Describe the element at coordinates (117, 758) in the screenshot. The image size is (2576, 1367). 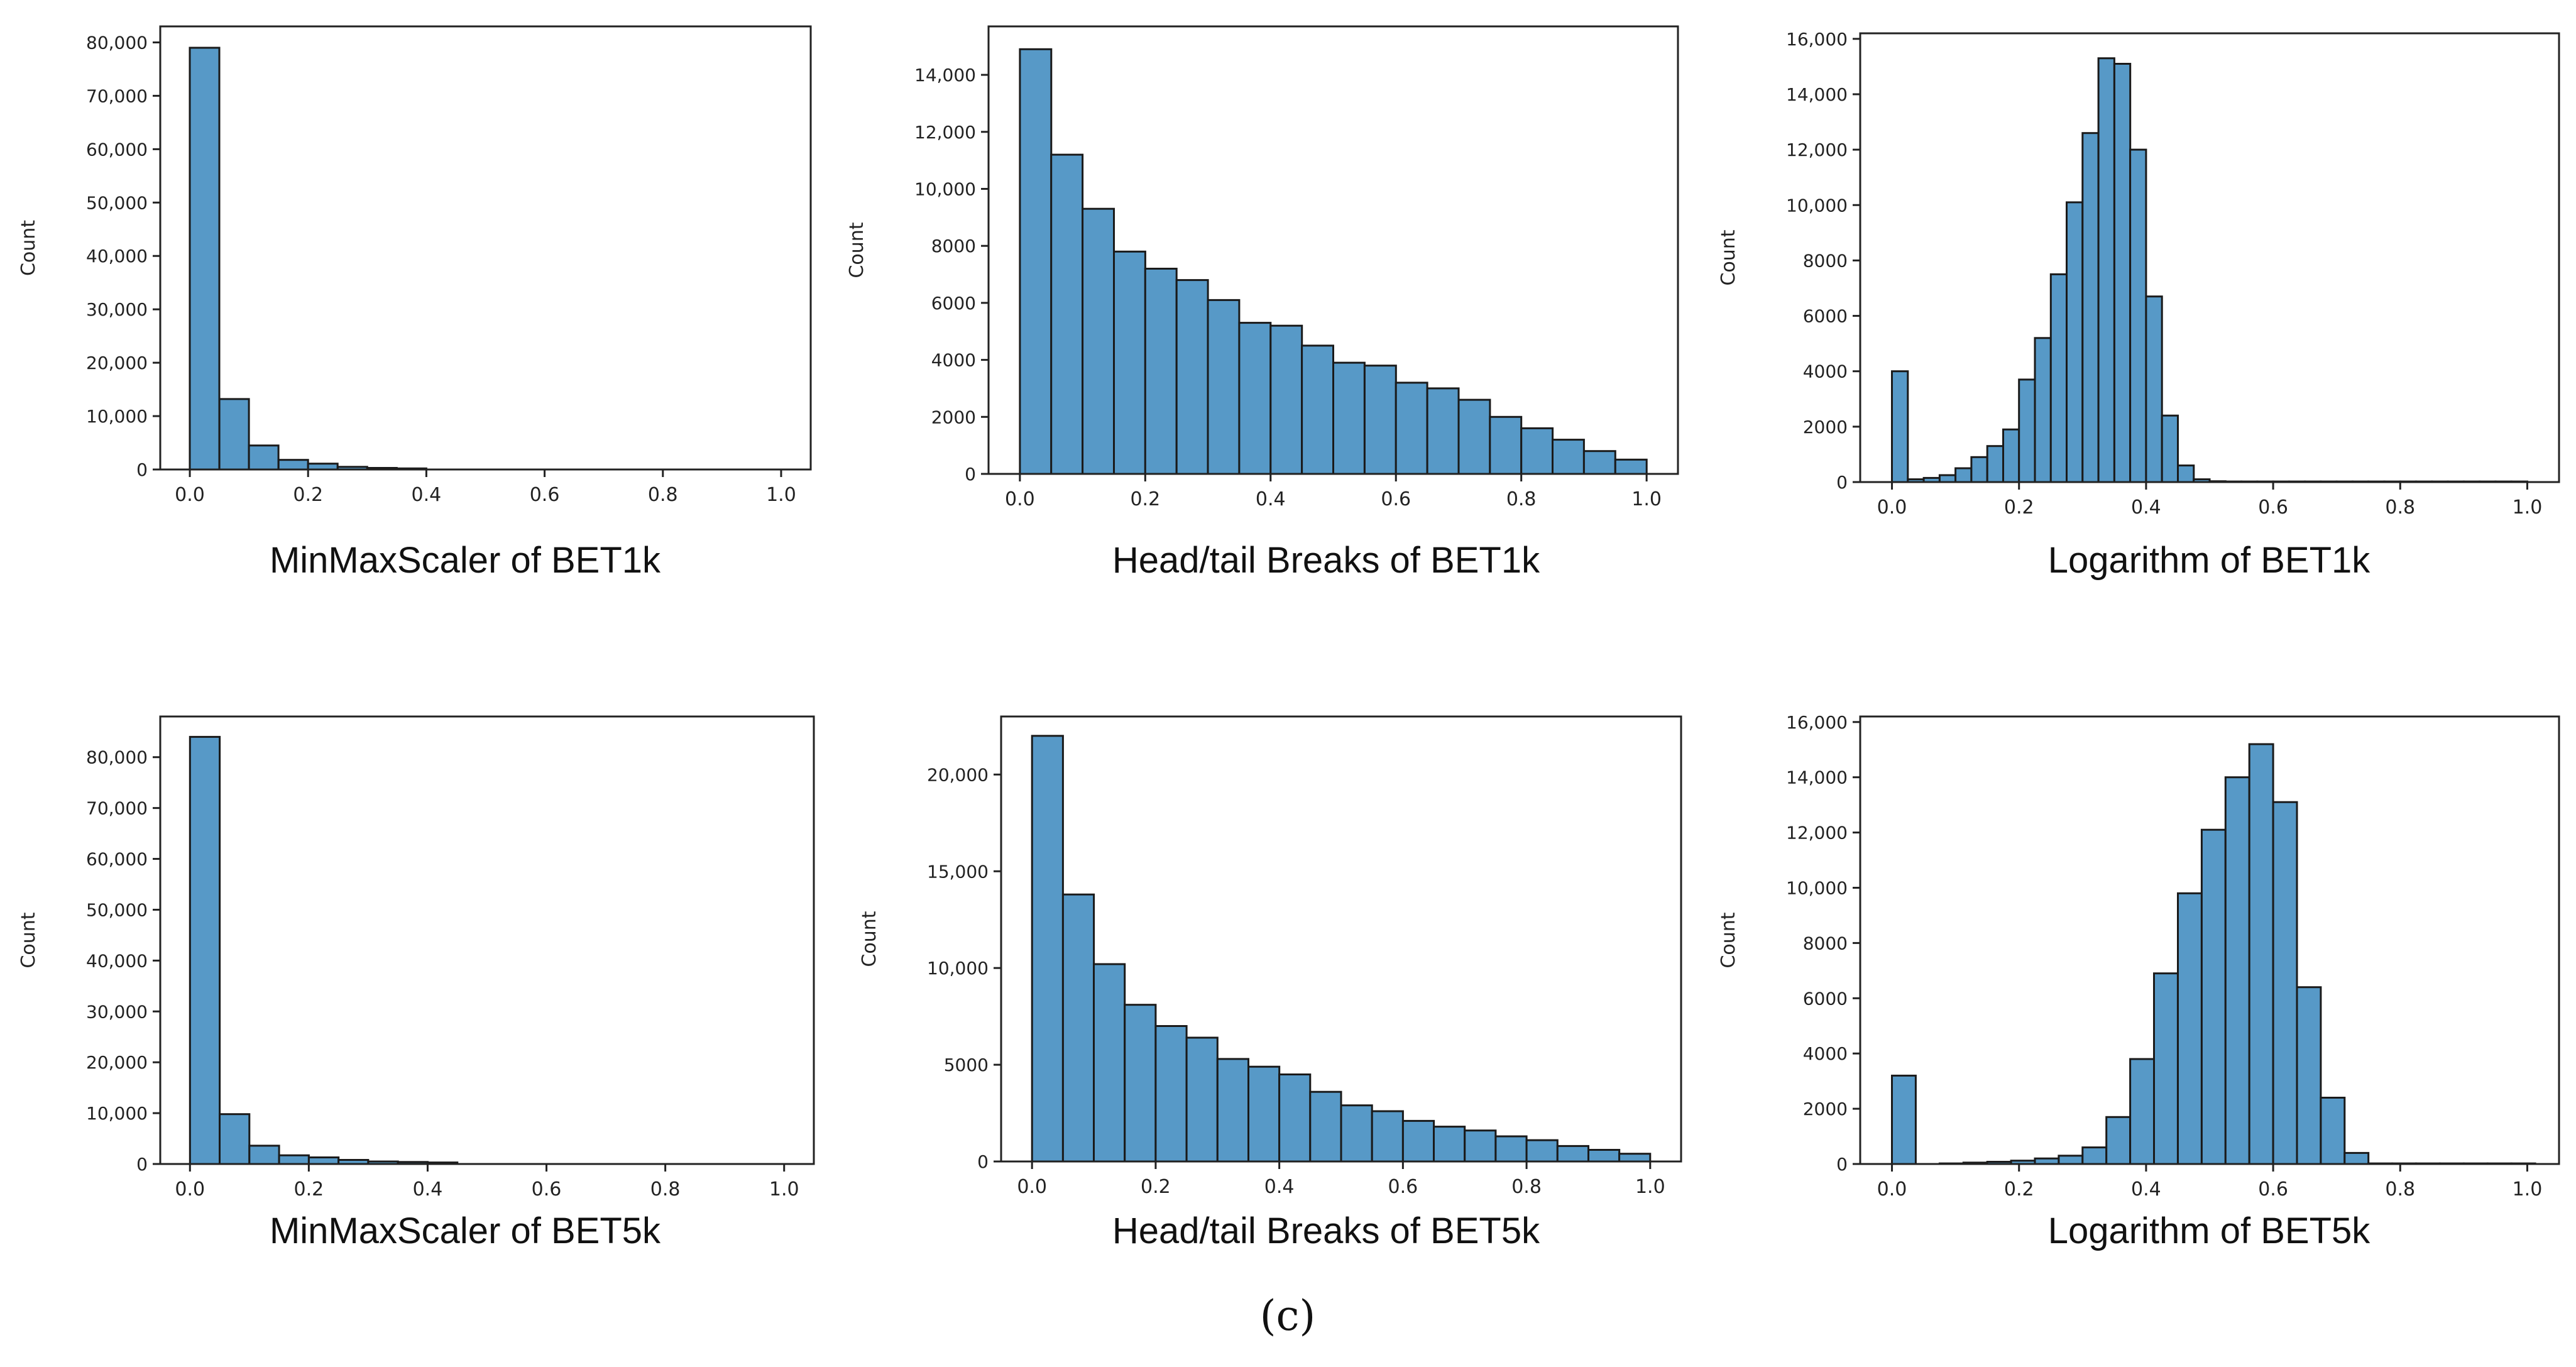
I see `y-tick-label: 80,000` at that location.